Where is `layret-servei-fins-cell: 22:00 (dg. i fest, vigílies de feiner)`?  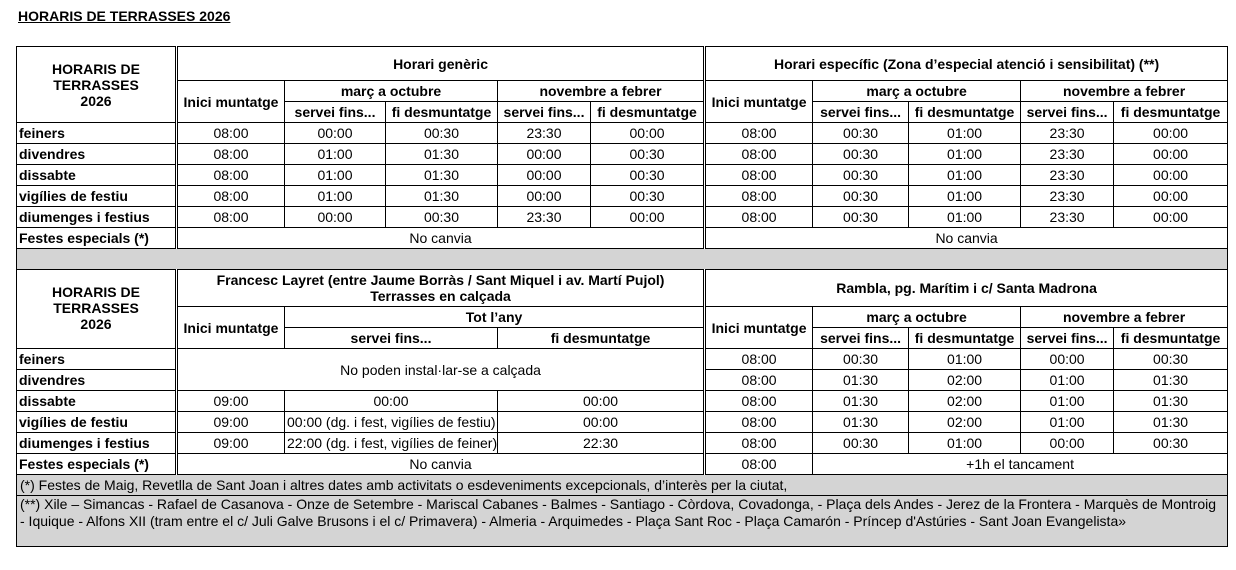
layret-servei-fins-cell: 22:00 (dg. i fest, vigílies de feiner) is located at coordinates (391, 443).